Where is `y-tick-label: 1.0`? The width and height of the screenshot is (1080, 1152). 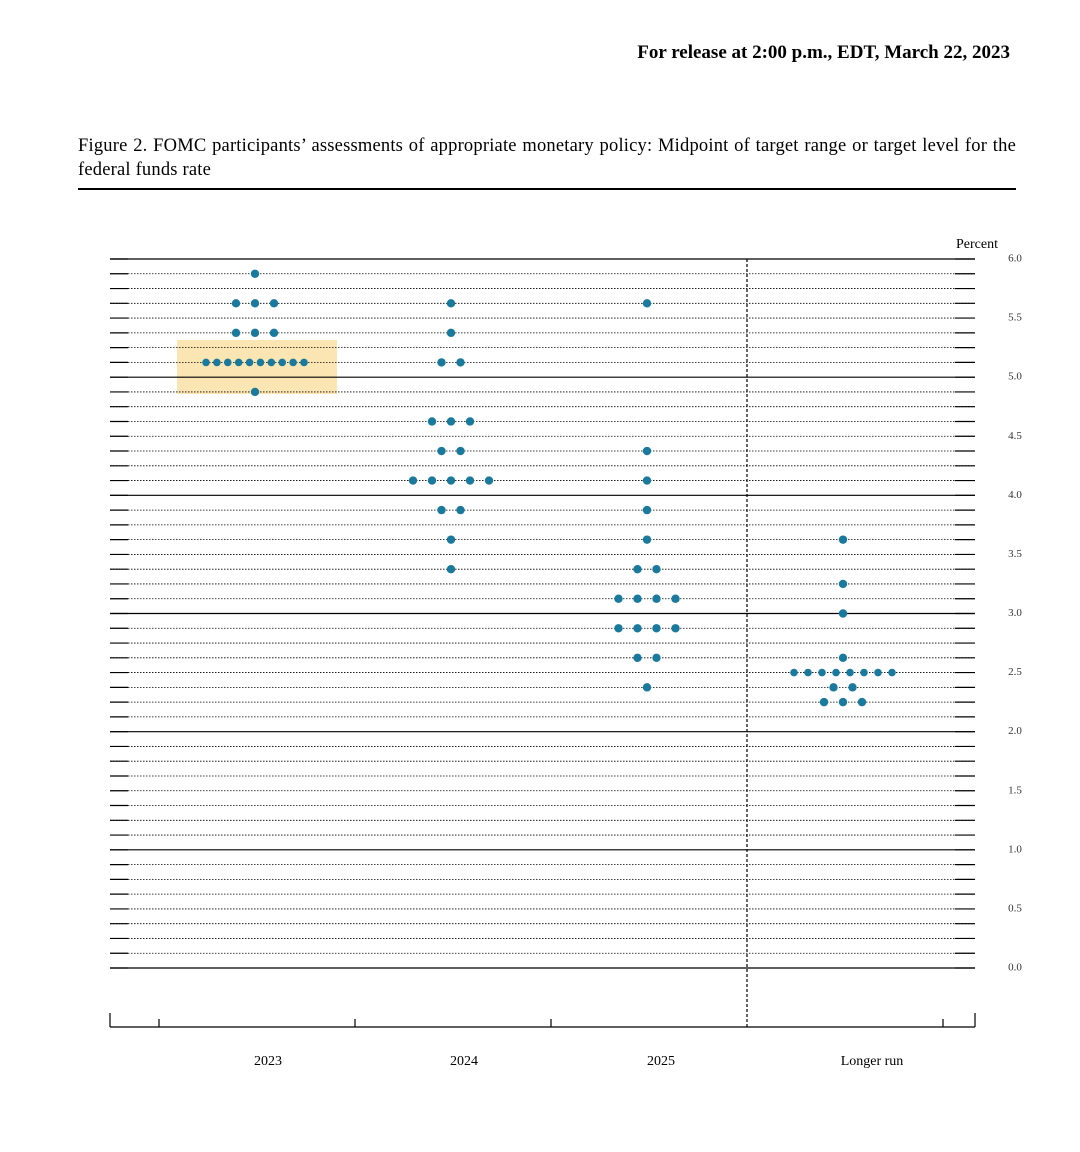
y-tick-label: 1.0 is located at coordinates (1015, 849).